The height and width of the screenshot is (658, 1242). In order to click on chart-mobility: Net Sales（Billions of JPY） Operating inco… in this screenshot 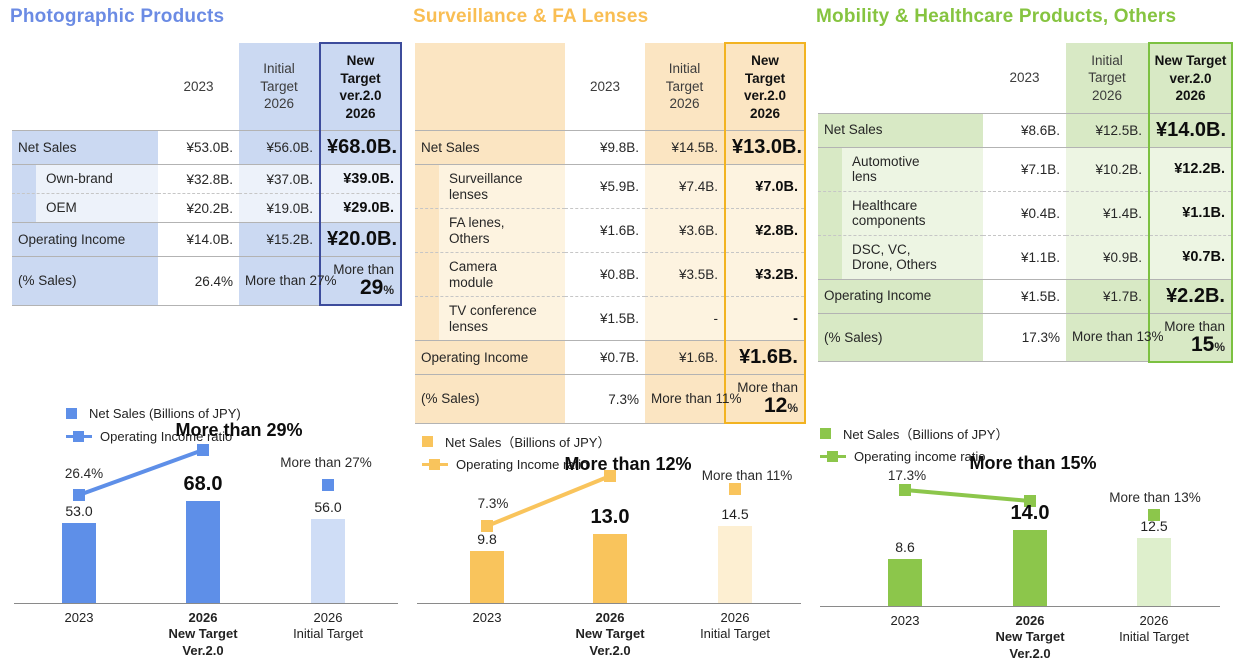, I will do `click(1023, 527)`.